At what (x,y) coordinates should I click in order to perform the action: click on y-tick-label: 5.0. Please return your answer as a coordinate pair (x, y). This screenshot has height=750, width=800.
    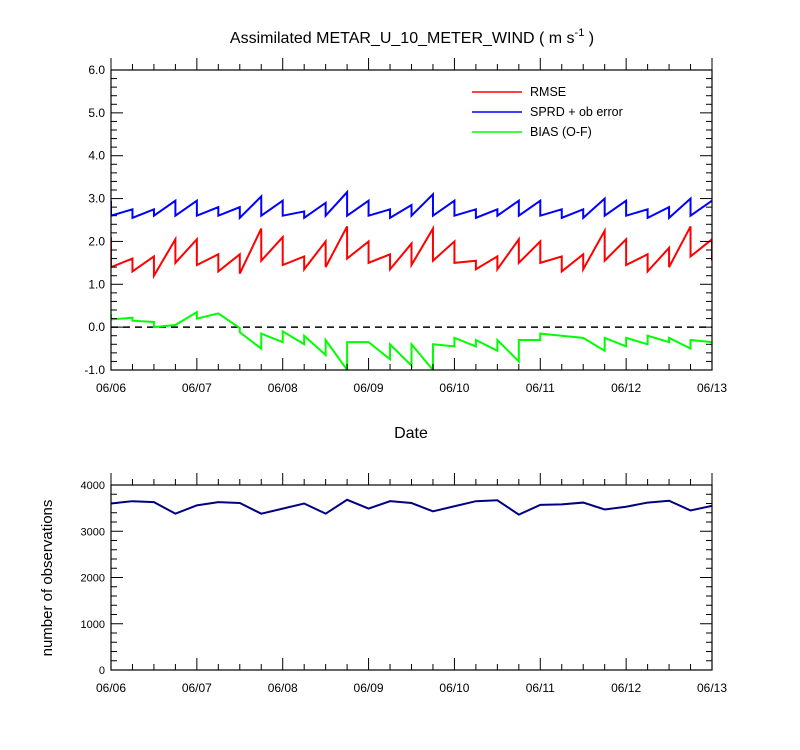
    Looking at the image, I should click on (96, 113).